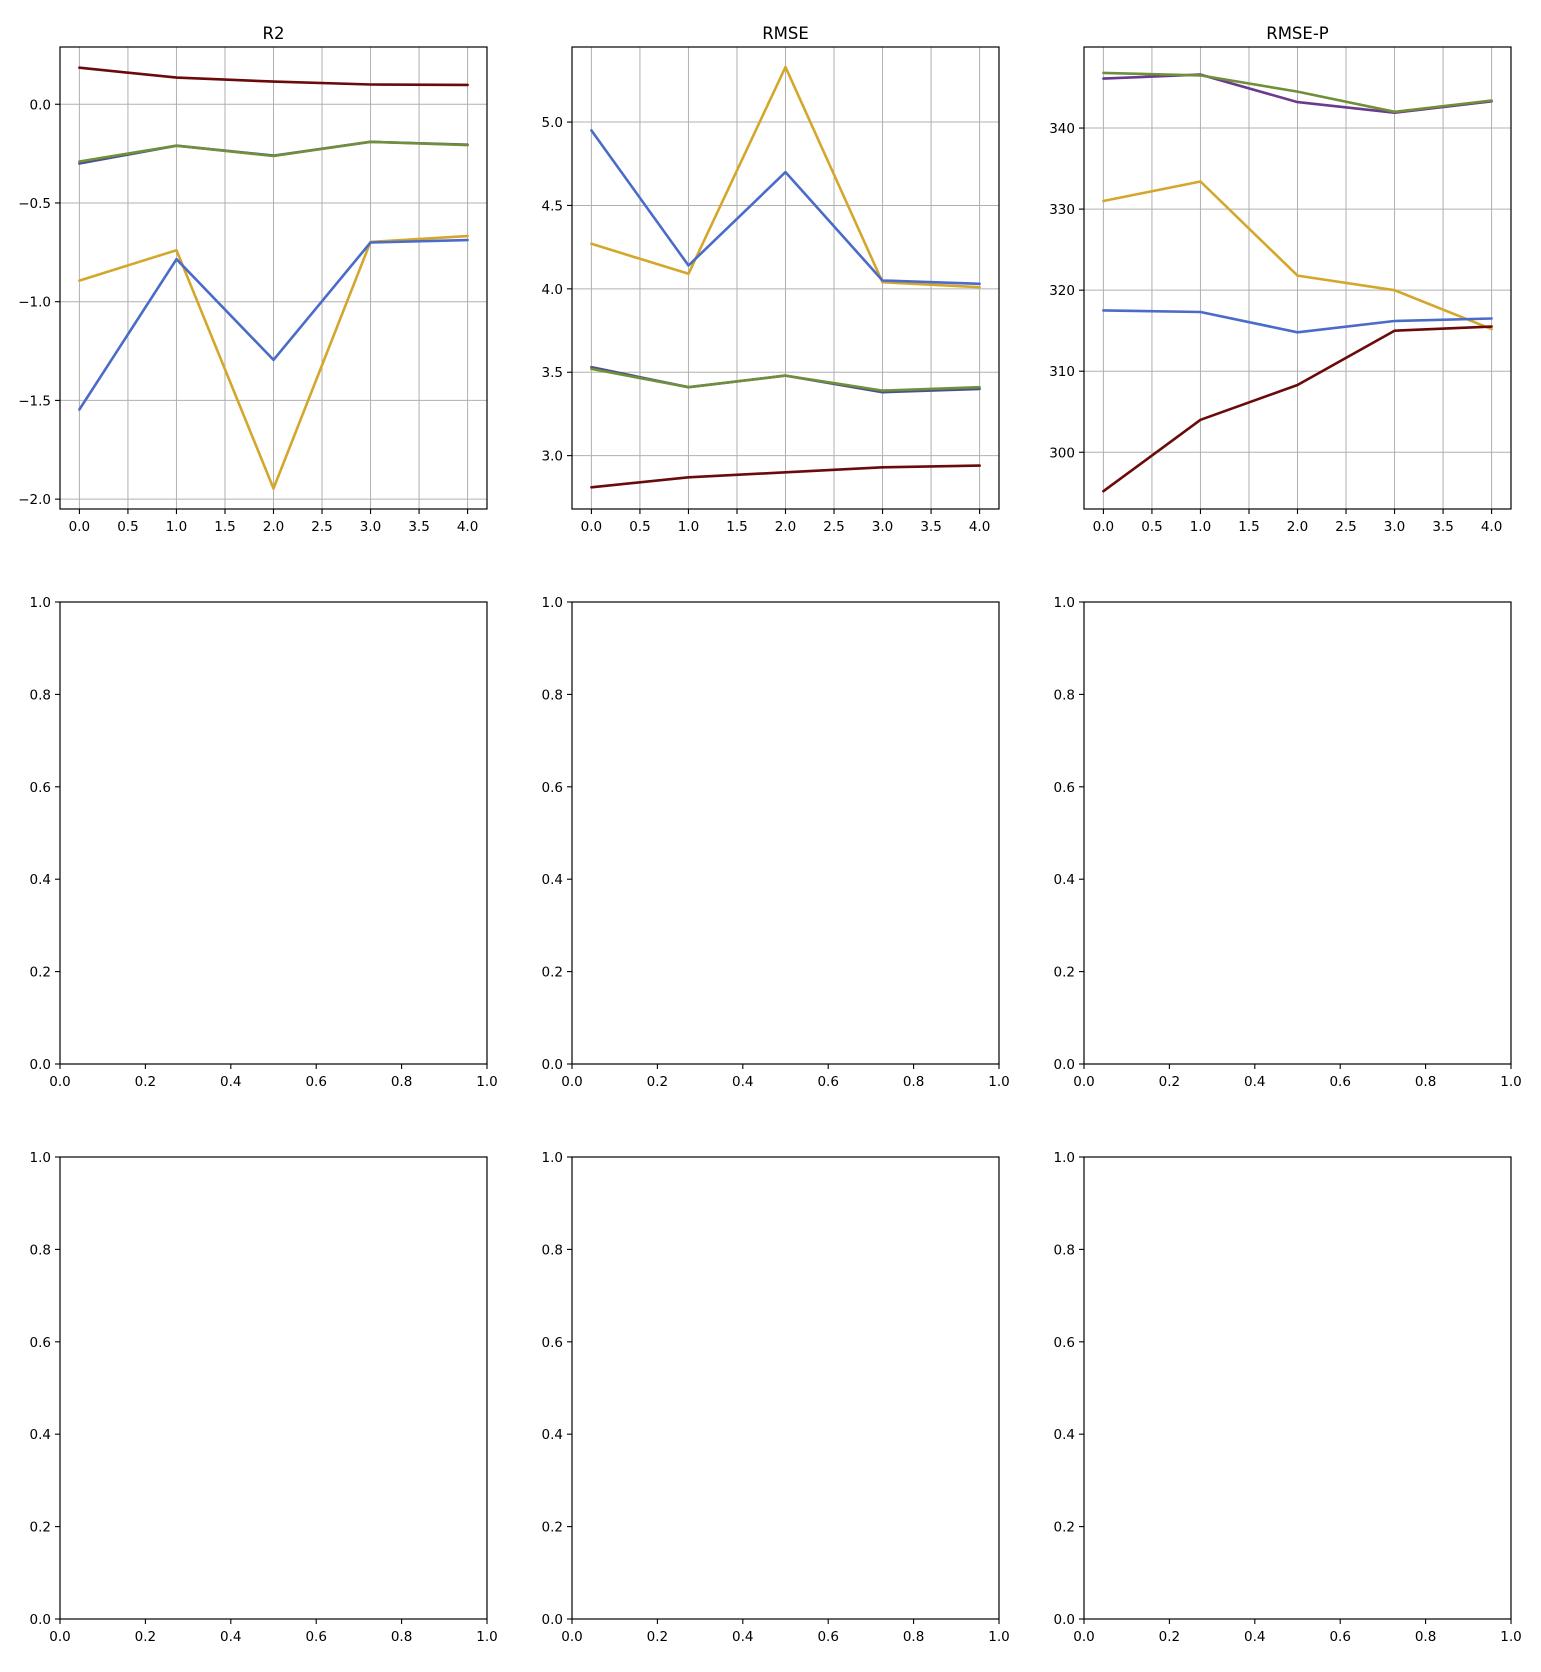  I want to click on y-tick-label: −1.5, so click(34, 401).